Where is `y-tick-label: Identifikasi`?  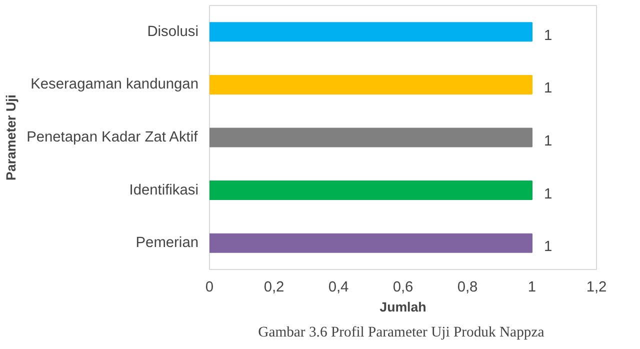
y-tick-label: Identifikasi is located at coordinates (164, 190).